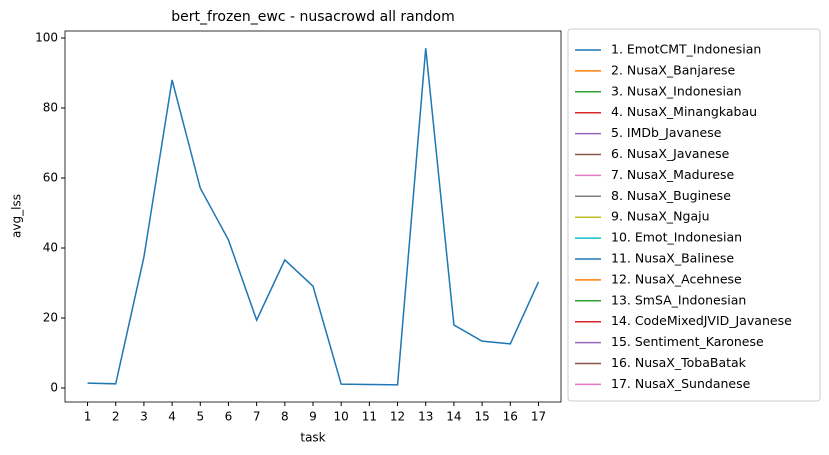 The height and width of the screenshot is (455, 829). Describe the element at coordinates (50, 318) in the screenshot. I see `y-tick-label: 20` at that location.